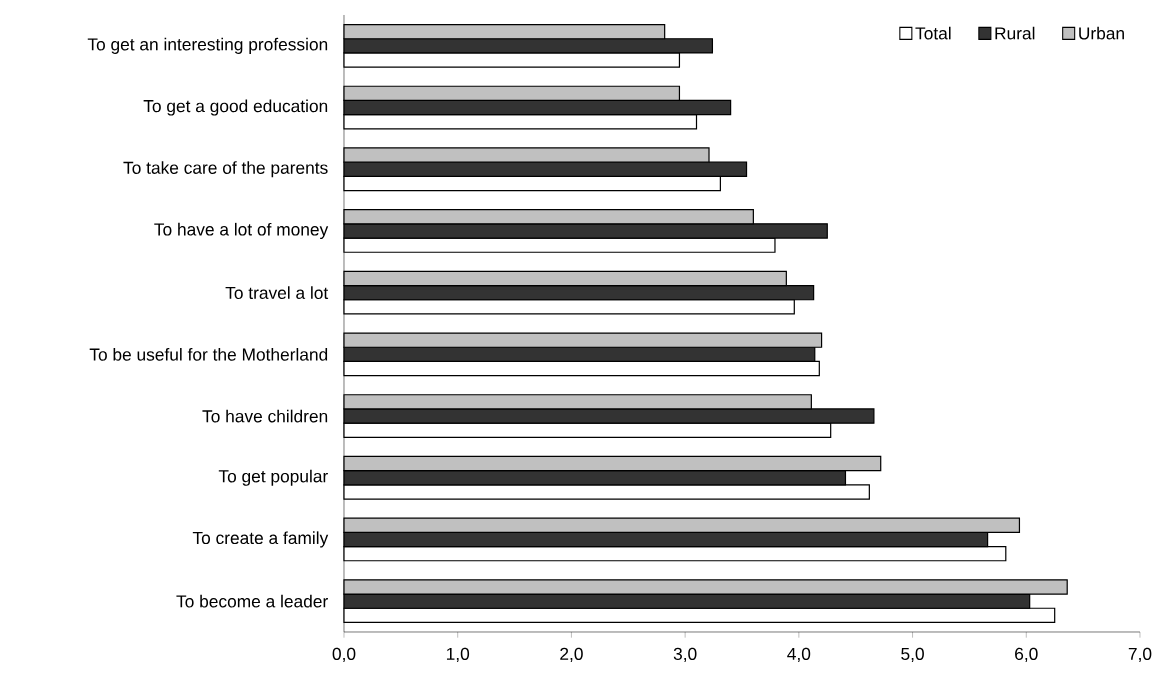 This screenshot has width=1172, height=675. I want to click on x-tick-label: 7,0, so click(1140, 655).